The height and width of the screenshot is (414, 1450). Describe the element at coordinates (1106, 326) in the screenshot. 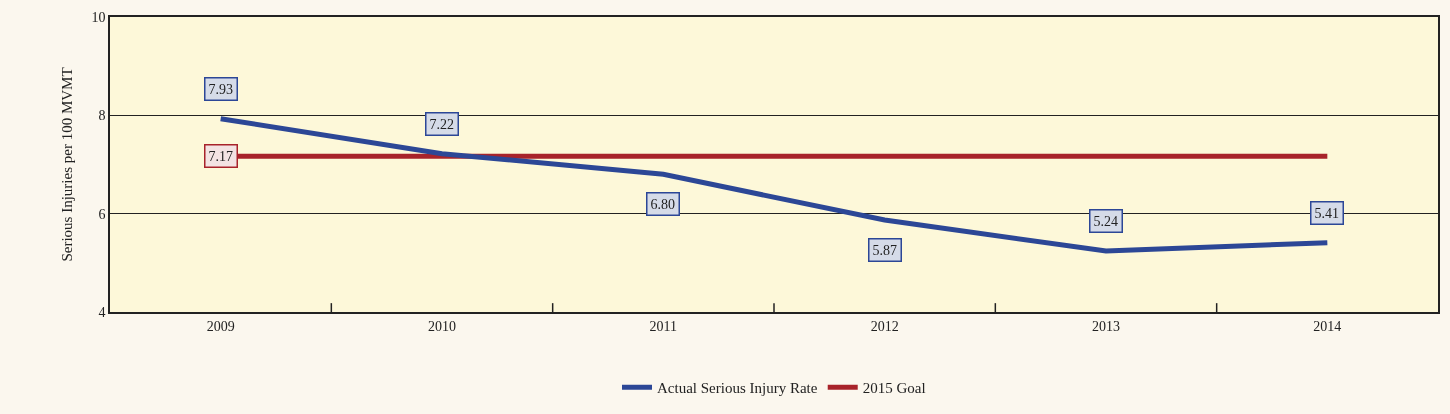

I see `x-tick-label: 2013` at that location.